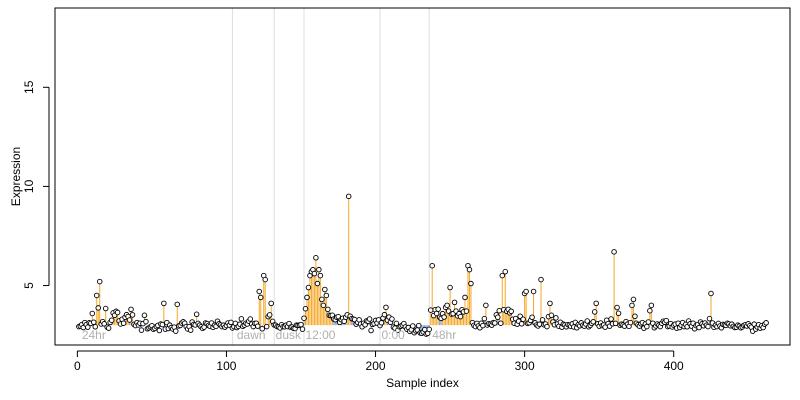 The height and width of the screenshot is (400, 800). Describe the element at coordinates (444, 335) in the screenshot. I see `phase-label: 48hr` at that location.